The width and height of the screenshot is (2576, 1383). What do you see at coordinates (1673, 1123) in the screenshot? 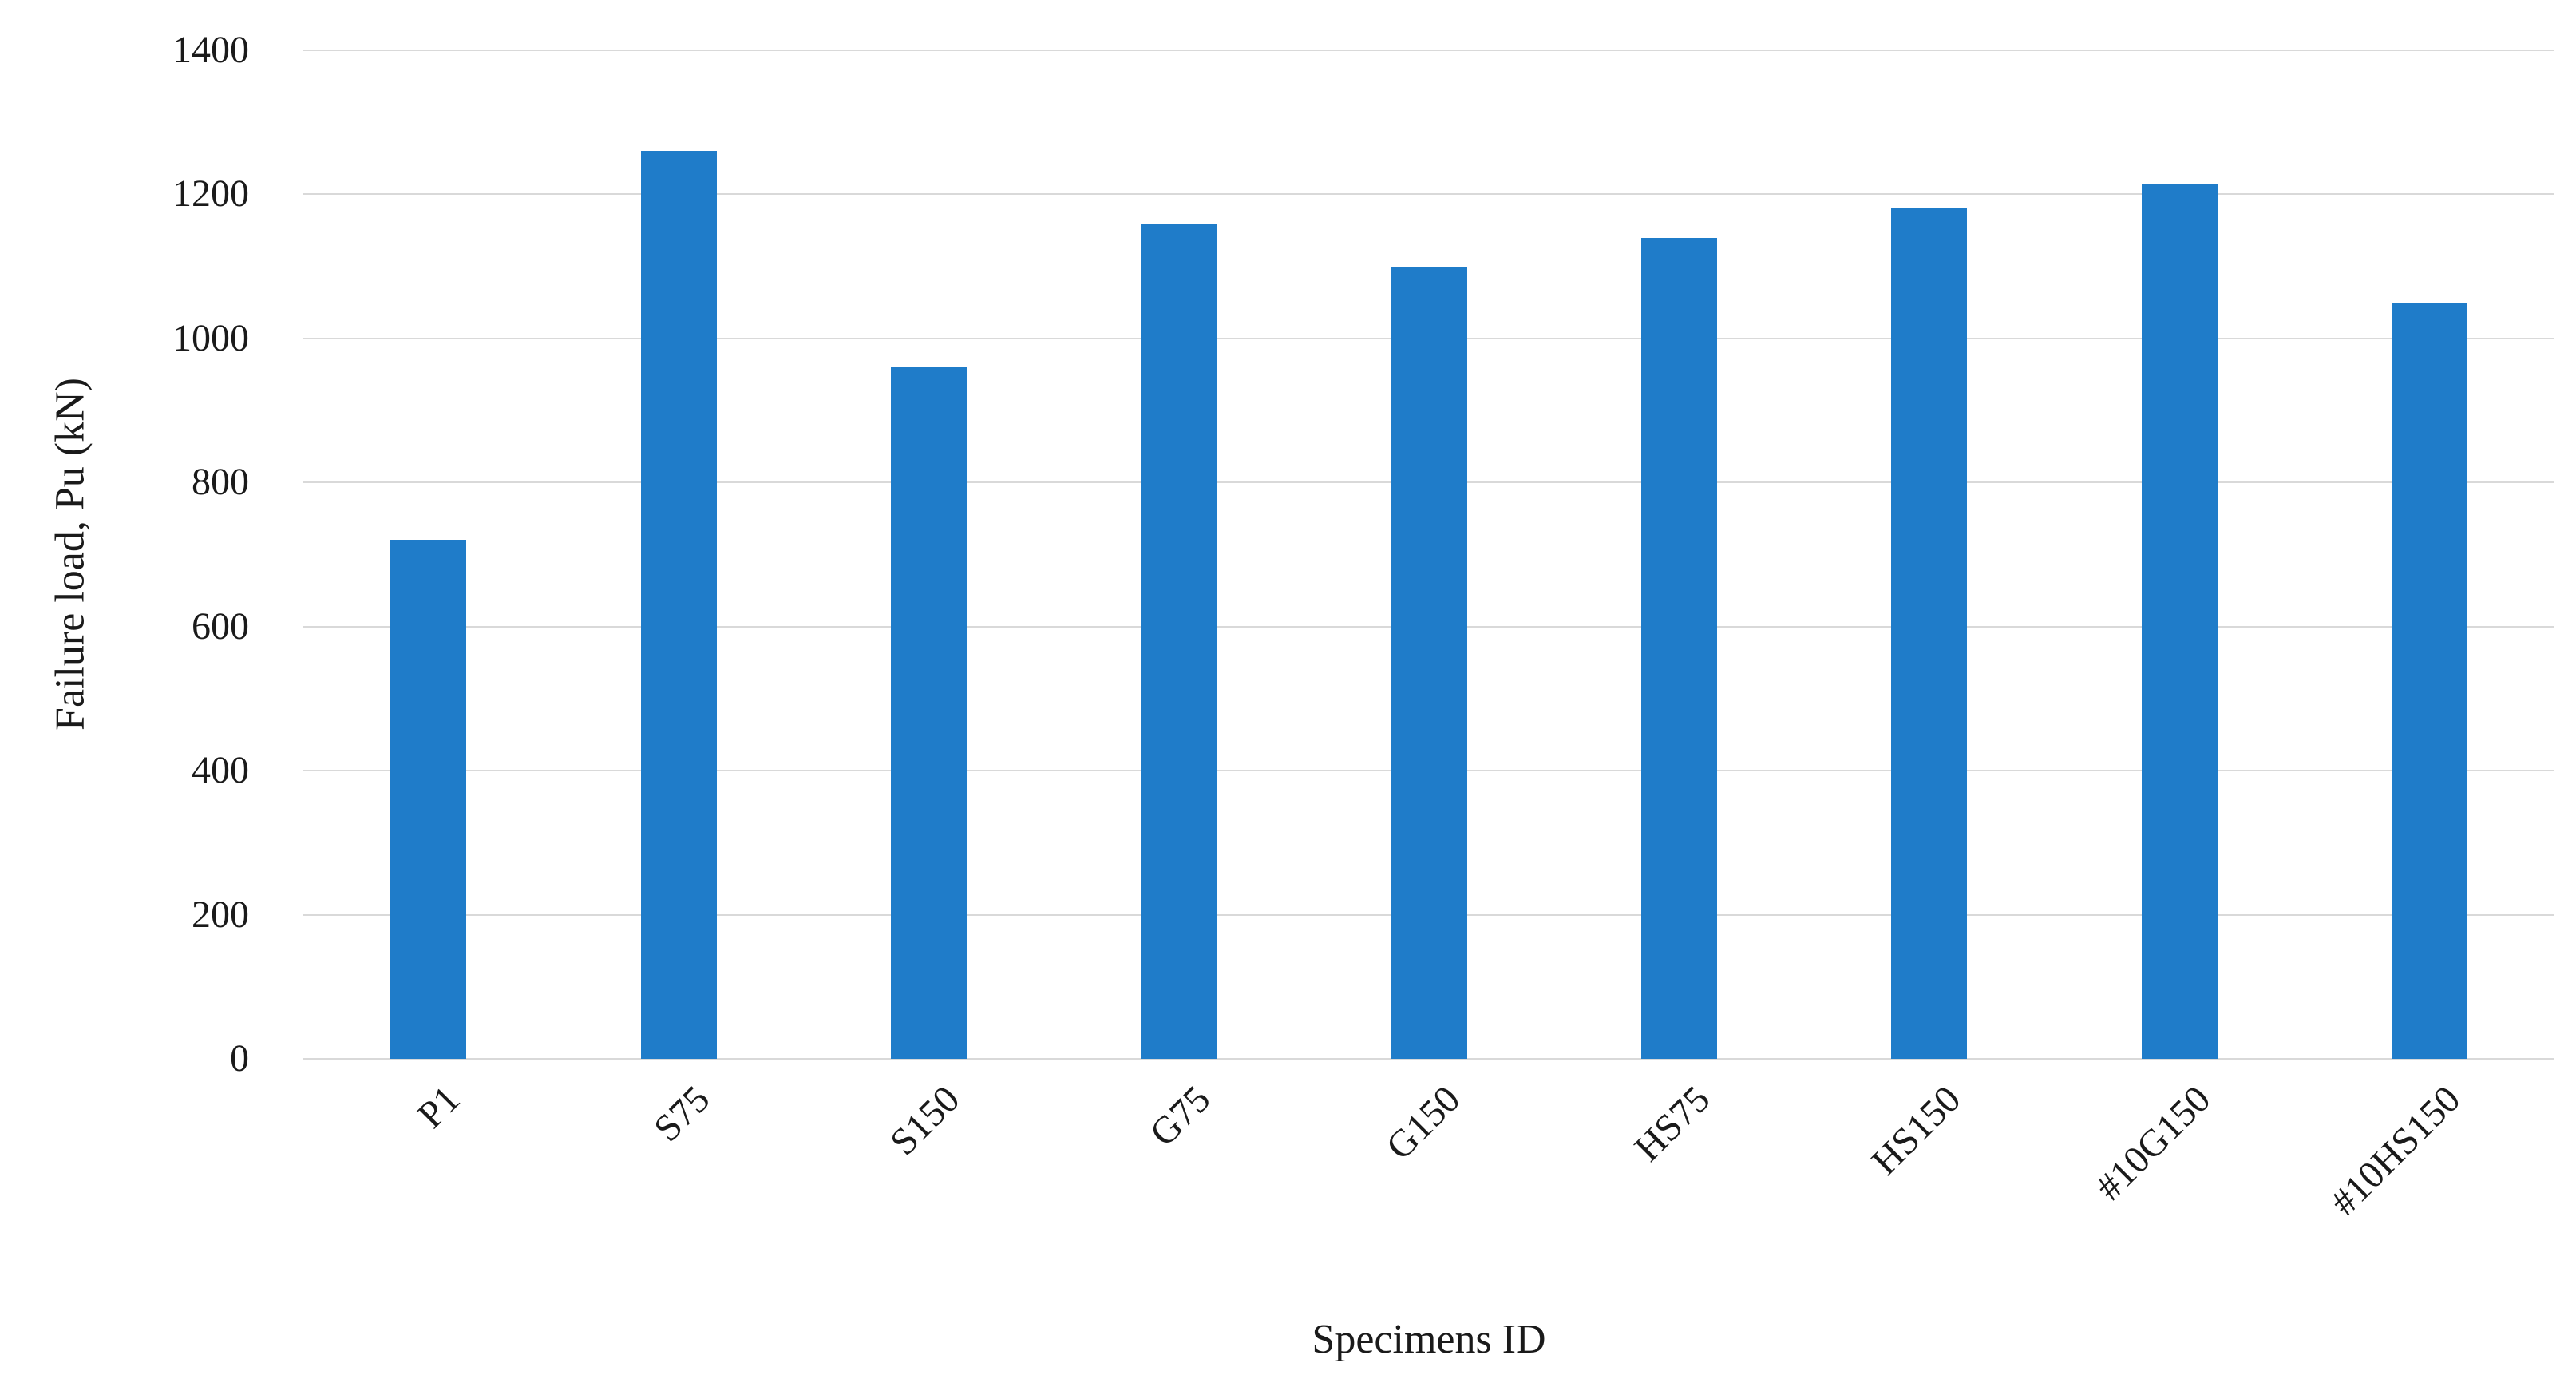
I see `x-tick-label: HS75` at bounding box center [1673, 1123].